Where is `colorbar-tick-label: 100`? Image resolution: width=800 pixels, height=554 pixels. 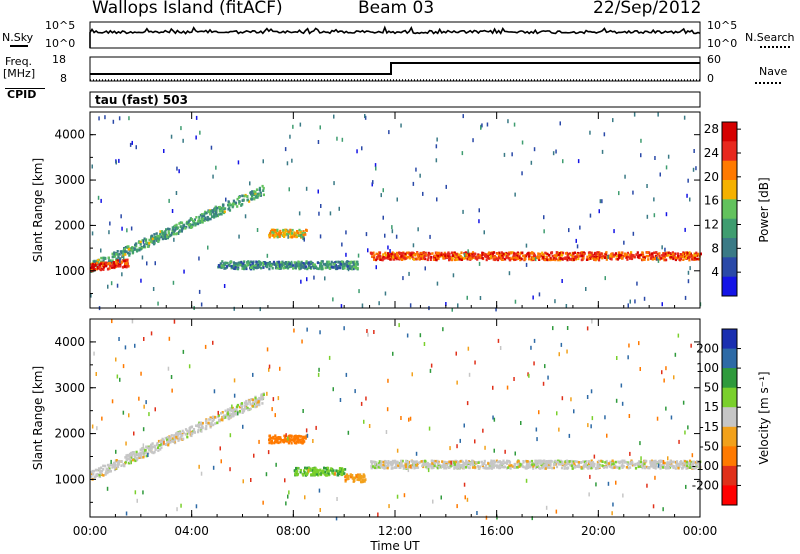
colorbar-tick-label: 100 is located at coordinates (707, 368).